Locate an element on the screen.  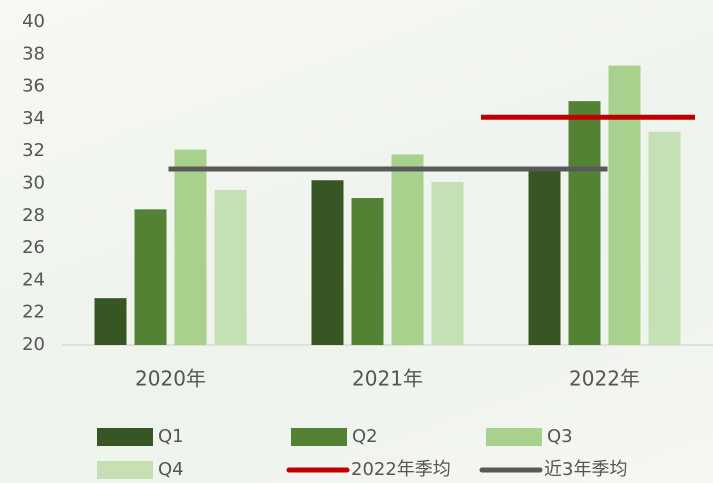
y-tick-label: 22 is located at coordinates (33, 312).